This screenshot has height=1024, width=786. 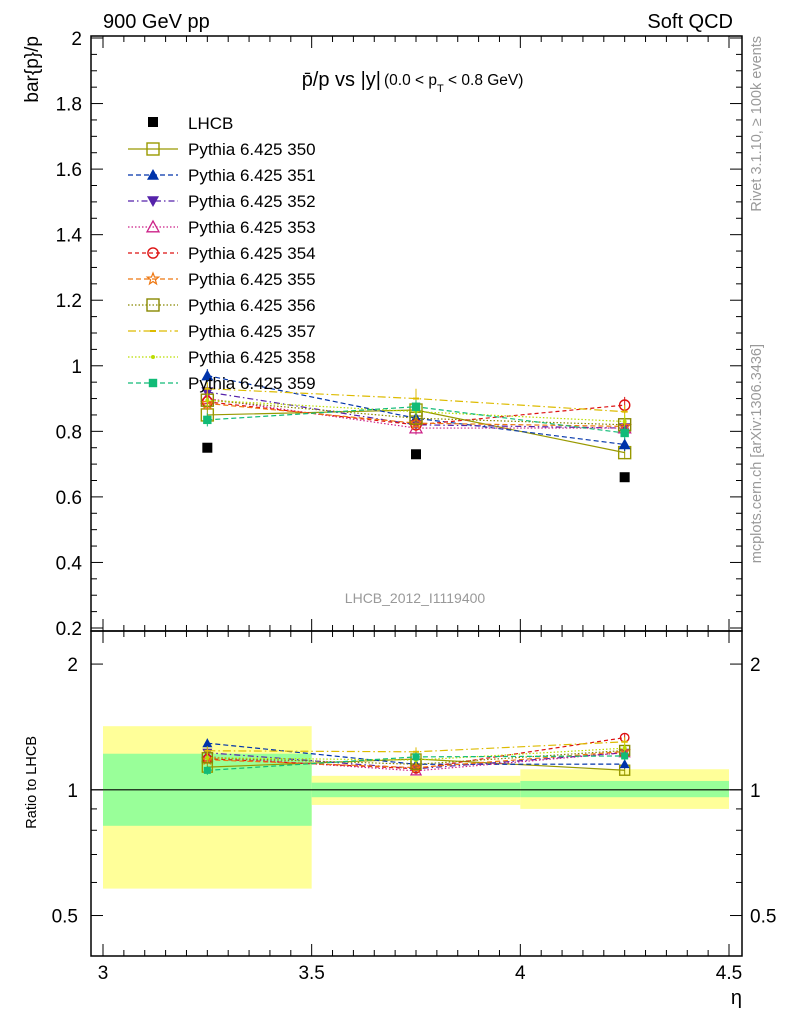 I want to click on main-y-axis-label: bar{p}/p, so click(x=32, y=69).